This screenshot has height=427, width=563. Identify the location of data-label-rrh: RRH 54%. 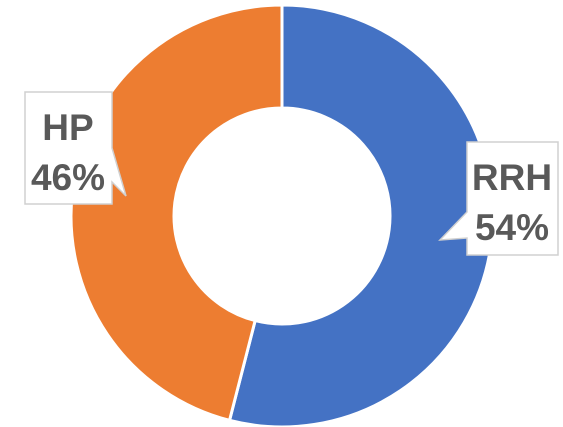
(498, 198).